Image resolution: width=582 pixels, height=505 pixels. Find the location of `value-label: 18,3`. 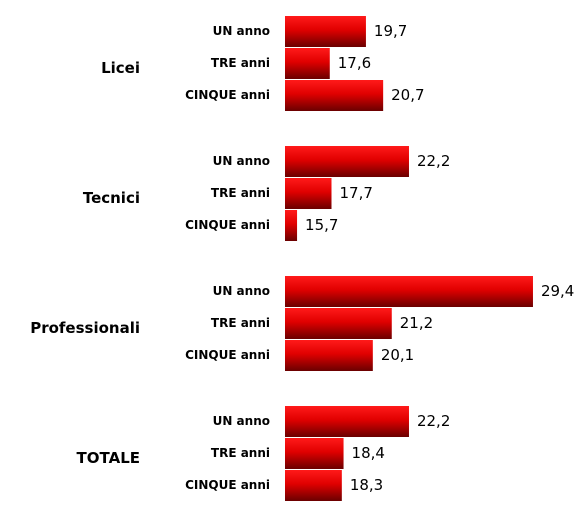

value-label: 18,3 is located at coordinates (366, 485).